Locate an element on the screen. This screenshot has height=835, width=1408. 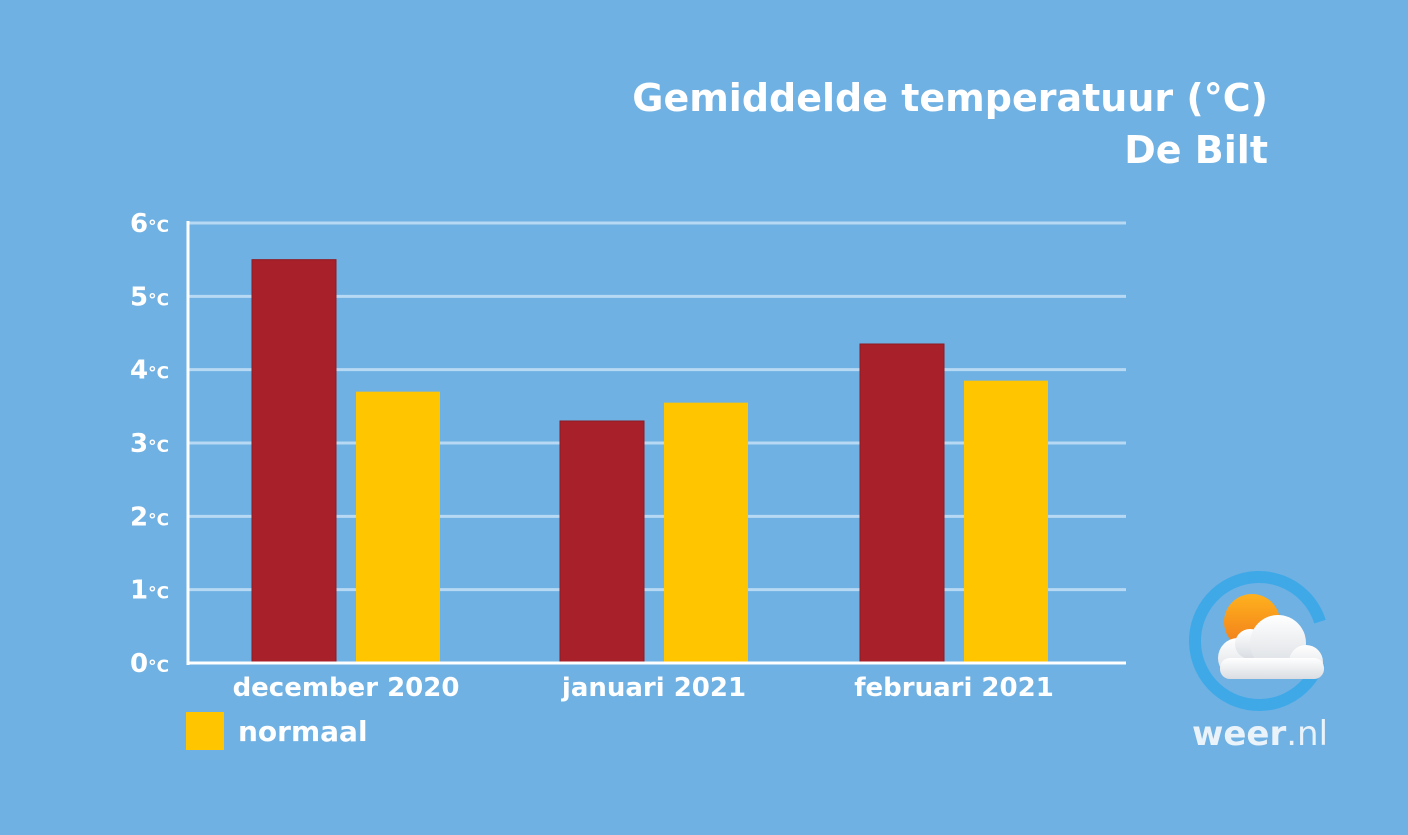
x-category-labels: december 2020 januari 2021 februari 2021 is located at coordinates (643, 688).